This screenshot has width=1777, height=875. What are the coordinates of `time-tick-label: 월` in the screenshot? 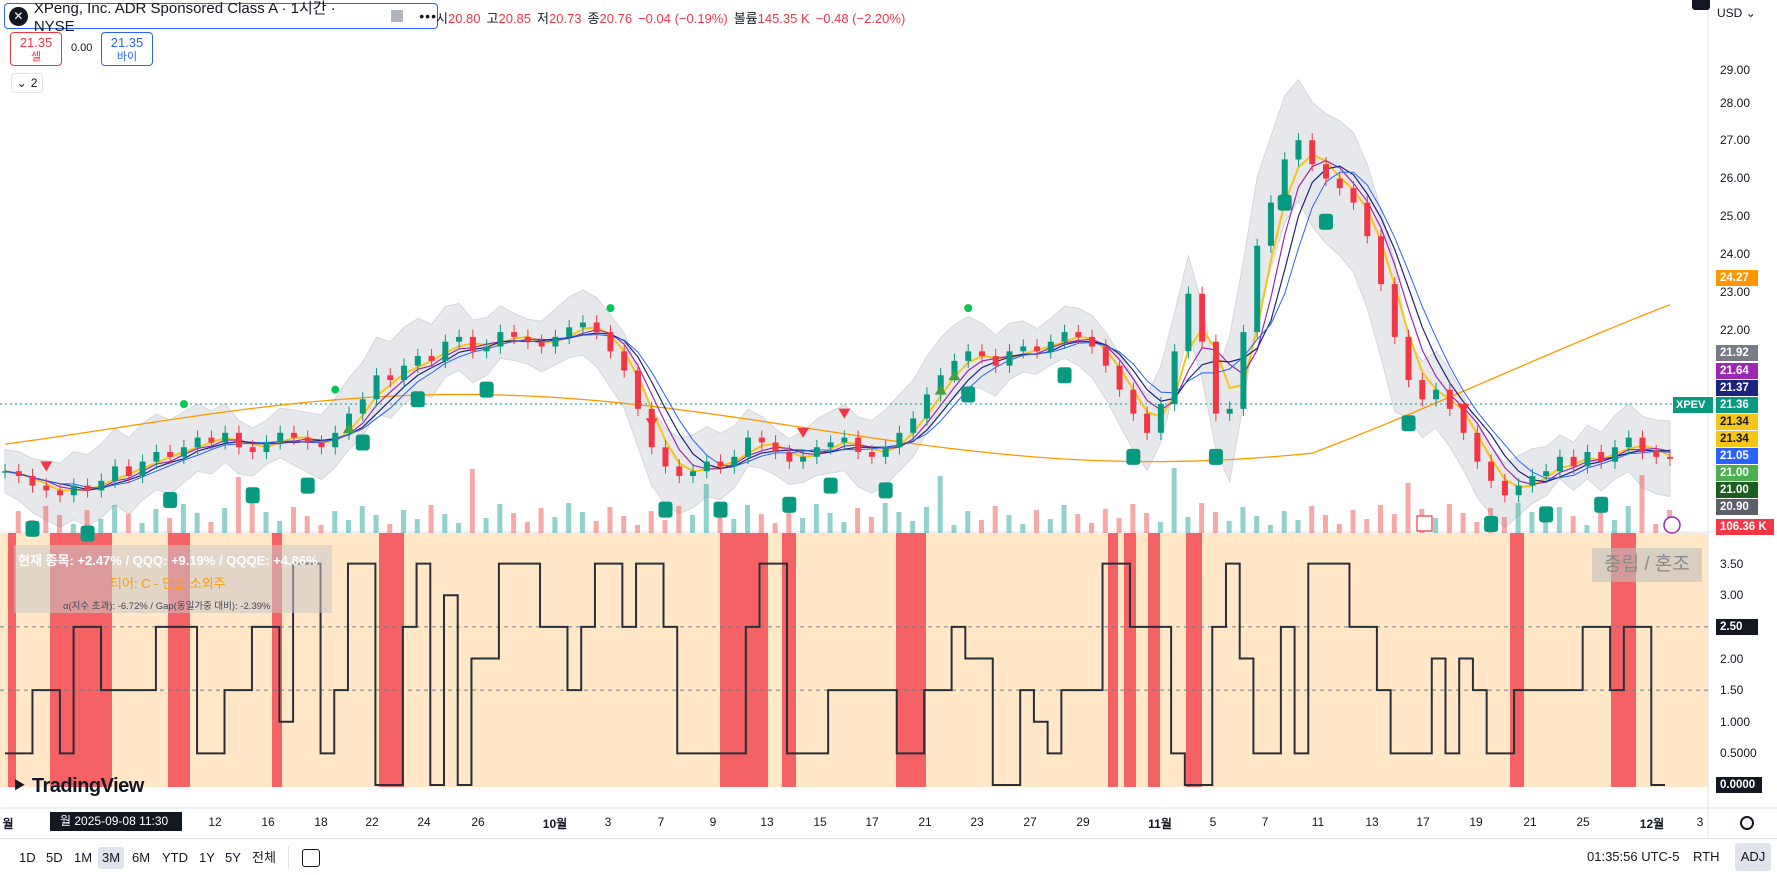 It's located at (8, 824).